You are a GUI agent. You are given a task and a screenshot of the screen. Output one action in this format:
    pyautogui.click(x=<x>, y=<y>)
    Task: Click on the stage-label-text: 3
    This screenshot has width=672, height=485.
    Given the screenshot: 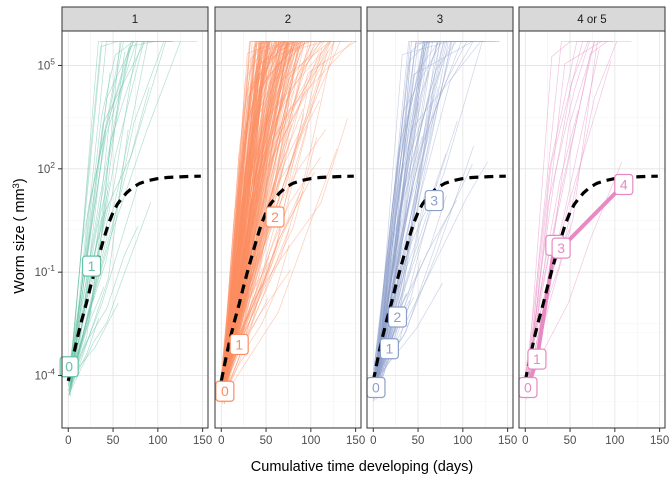 What is the action you would take?
    pyautogui.click(x=434, y=201)
    